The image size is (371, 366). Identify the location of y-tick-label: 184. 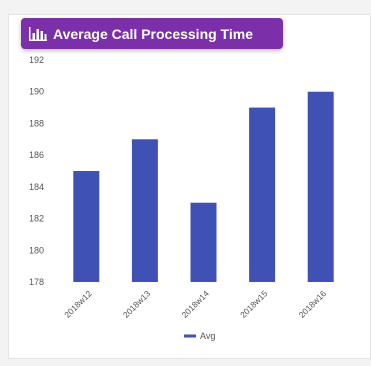
(36, 187).